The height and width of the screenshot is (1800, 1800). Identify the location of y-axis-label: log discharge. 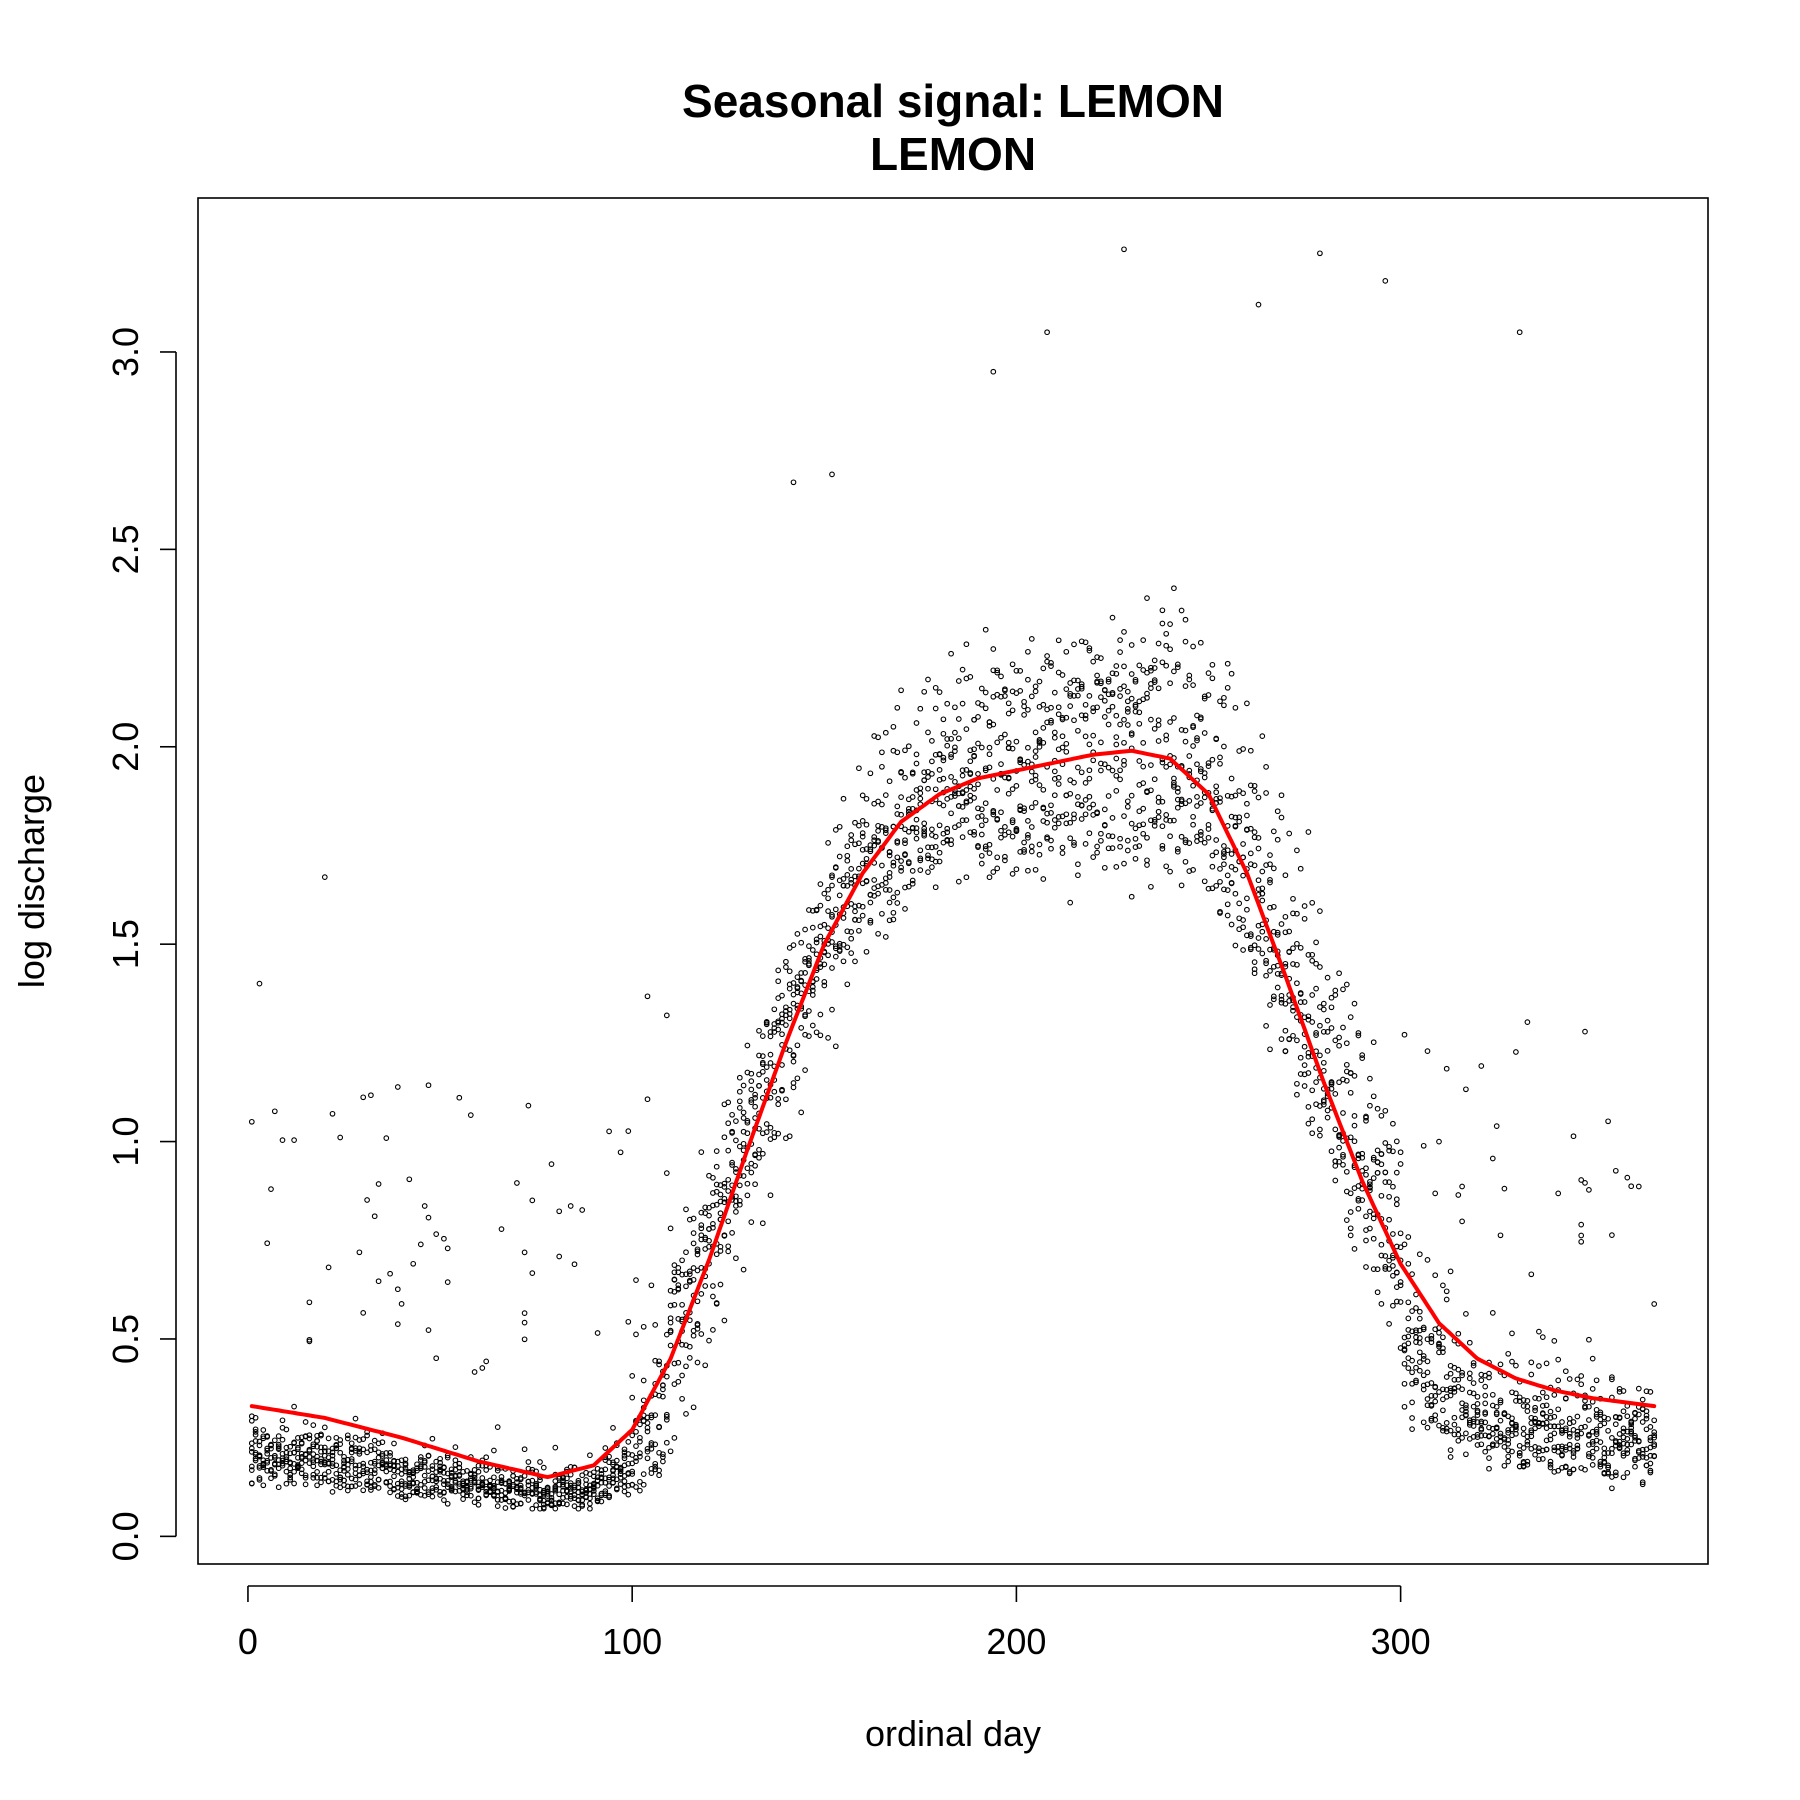
(31, 881).